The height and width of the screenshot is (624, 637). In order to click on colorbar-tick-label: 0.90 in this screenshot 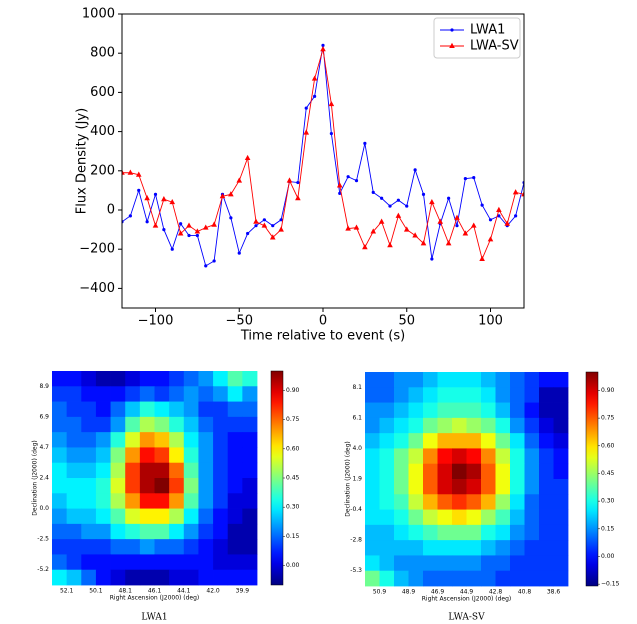, I will do `click(293, 390)`.